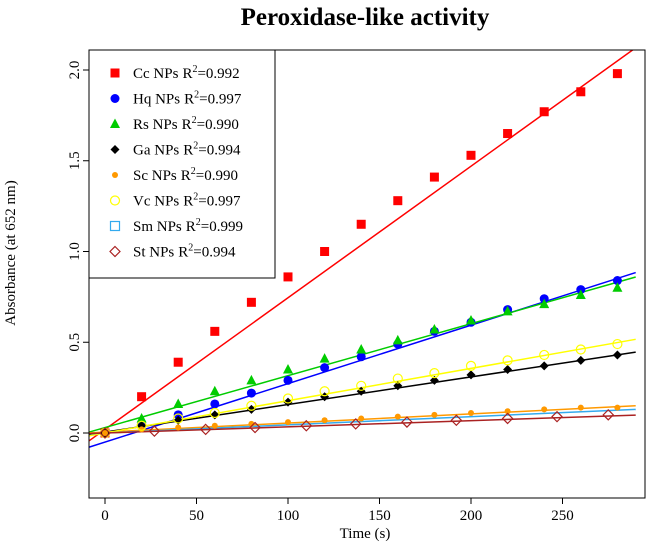 The width and height of the screenshot is (650, 550). Describe the element at coordinates (115, 98) in the screenshot. I see `legend-marker-hq` at that location.